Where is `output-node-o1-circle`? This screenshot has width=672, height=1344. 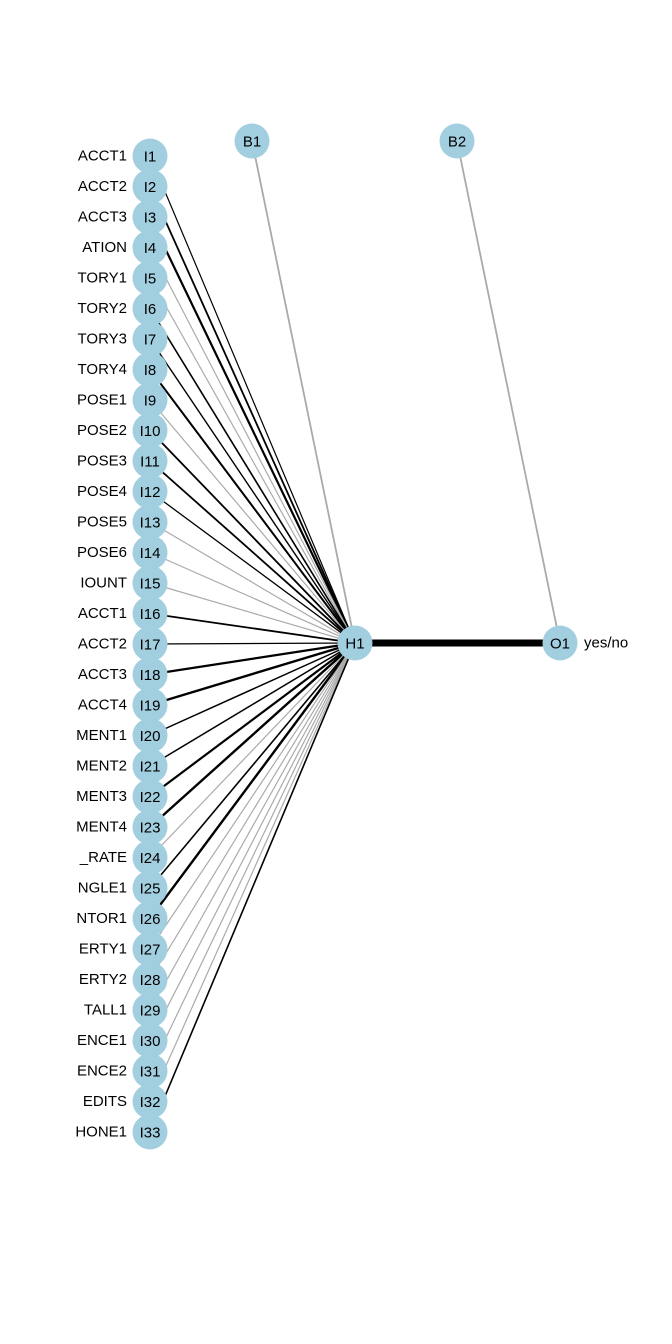 output-node-o1-circle is located at coordinates (560, 643).